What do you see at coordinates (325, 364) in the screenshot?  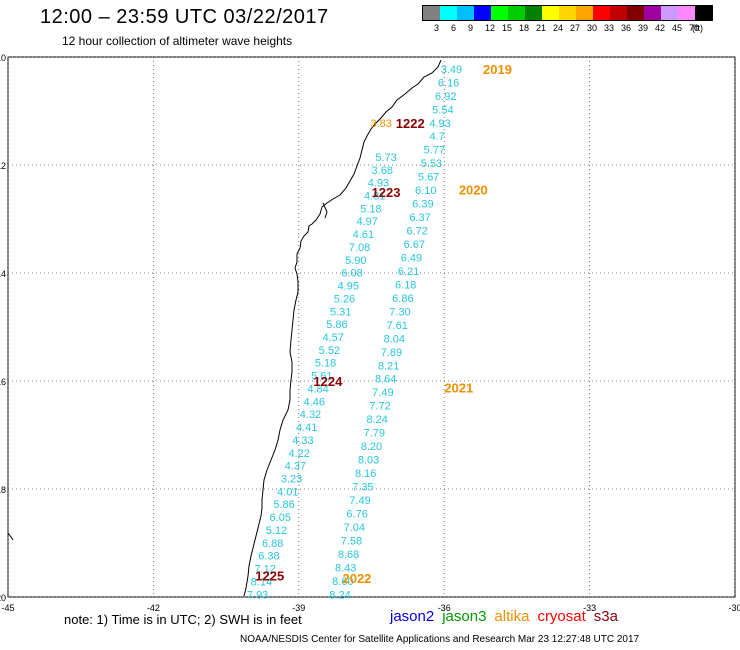 I see `wave-height-value: 5.18` at bounding box center [325, 364].